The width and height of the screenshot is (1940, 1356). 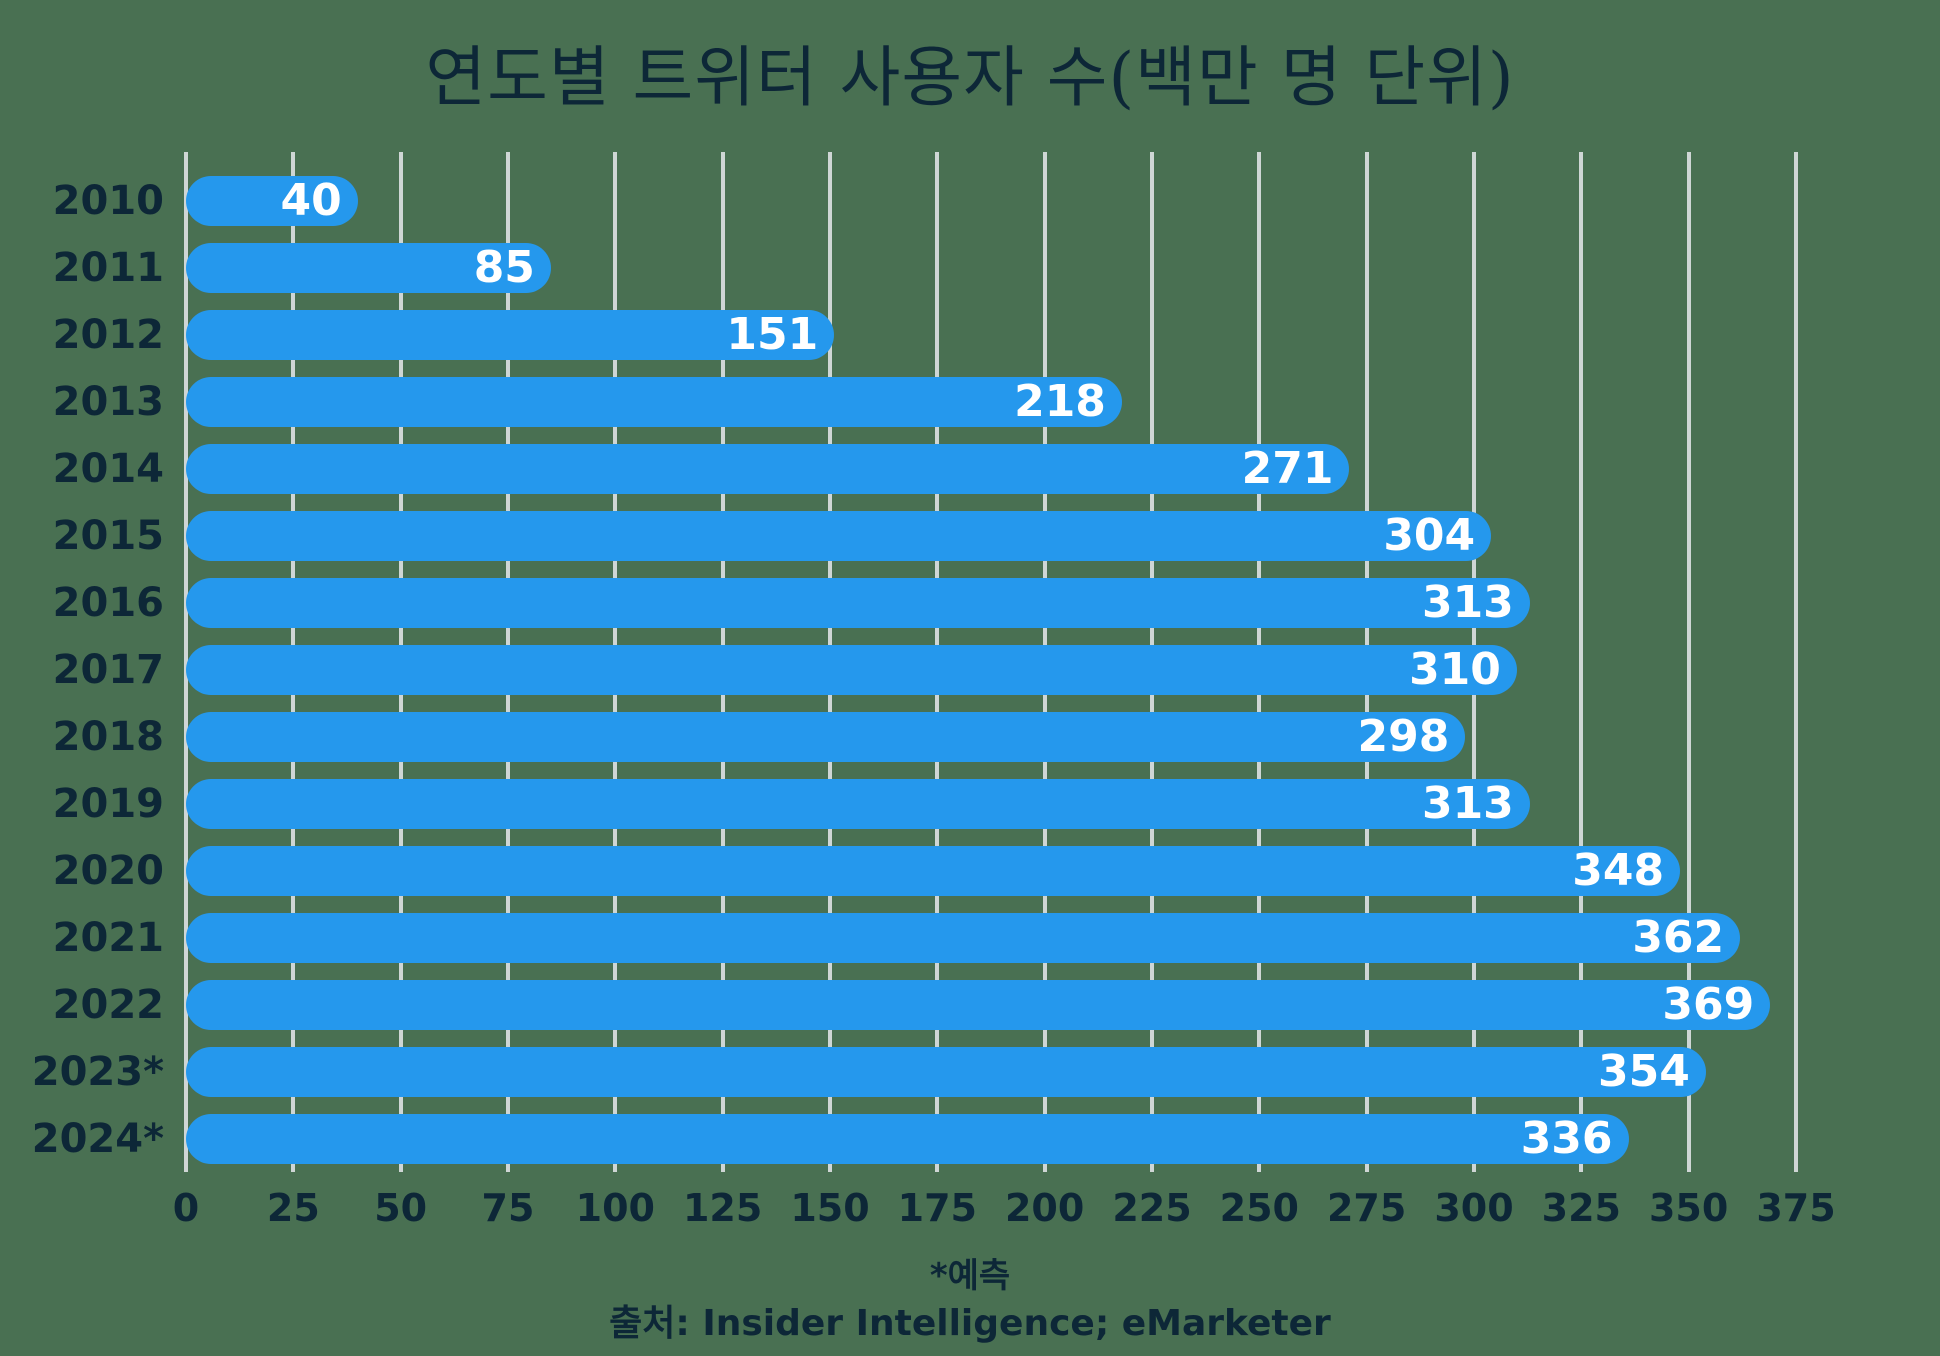 What do you see at coordinates (108, 401) in the screenshot?
I see `year-label: 2013` at bounding box center [108, 401].